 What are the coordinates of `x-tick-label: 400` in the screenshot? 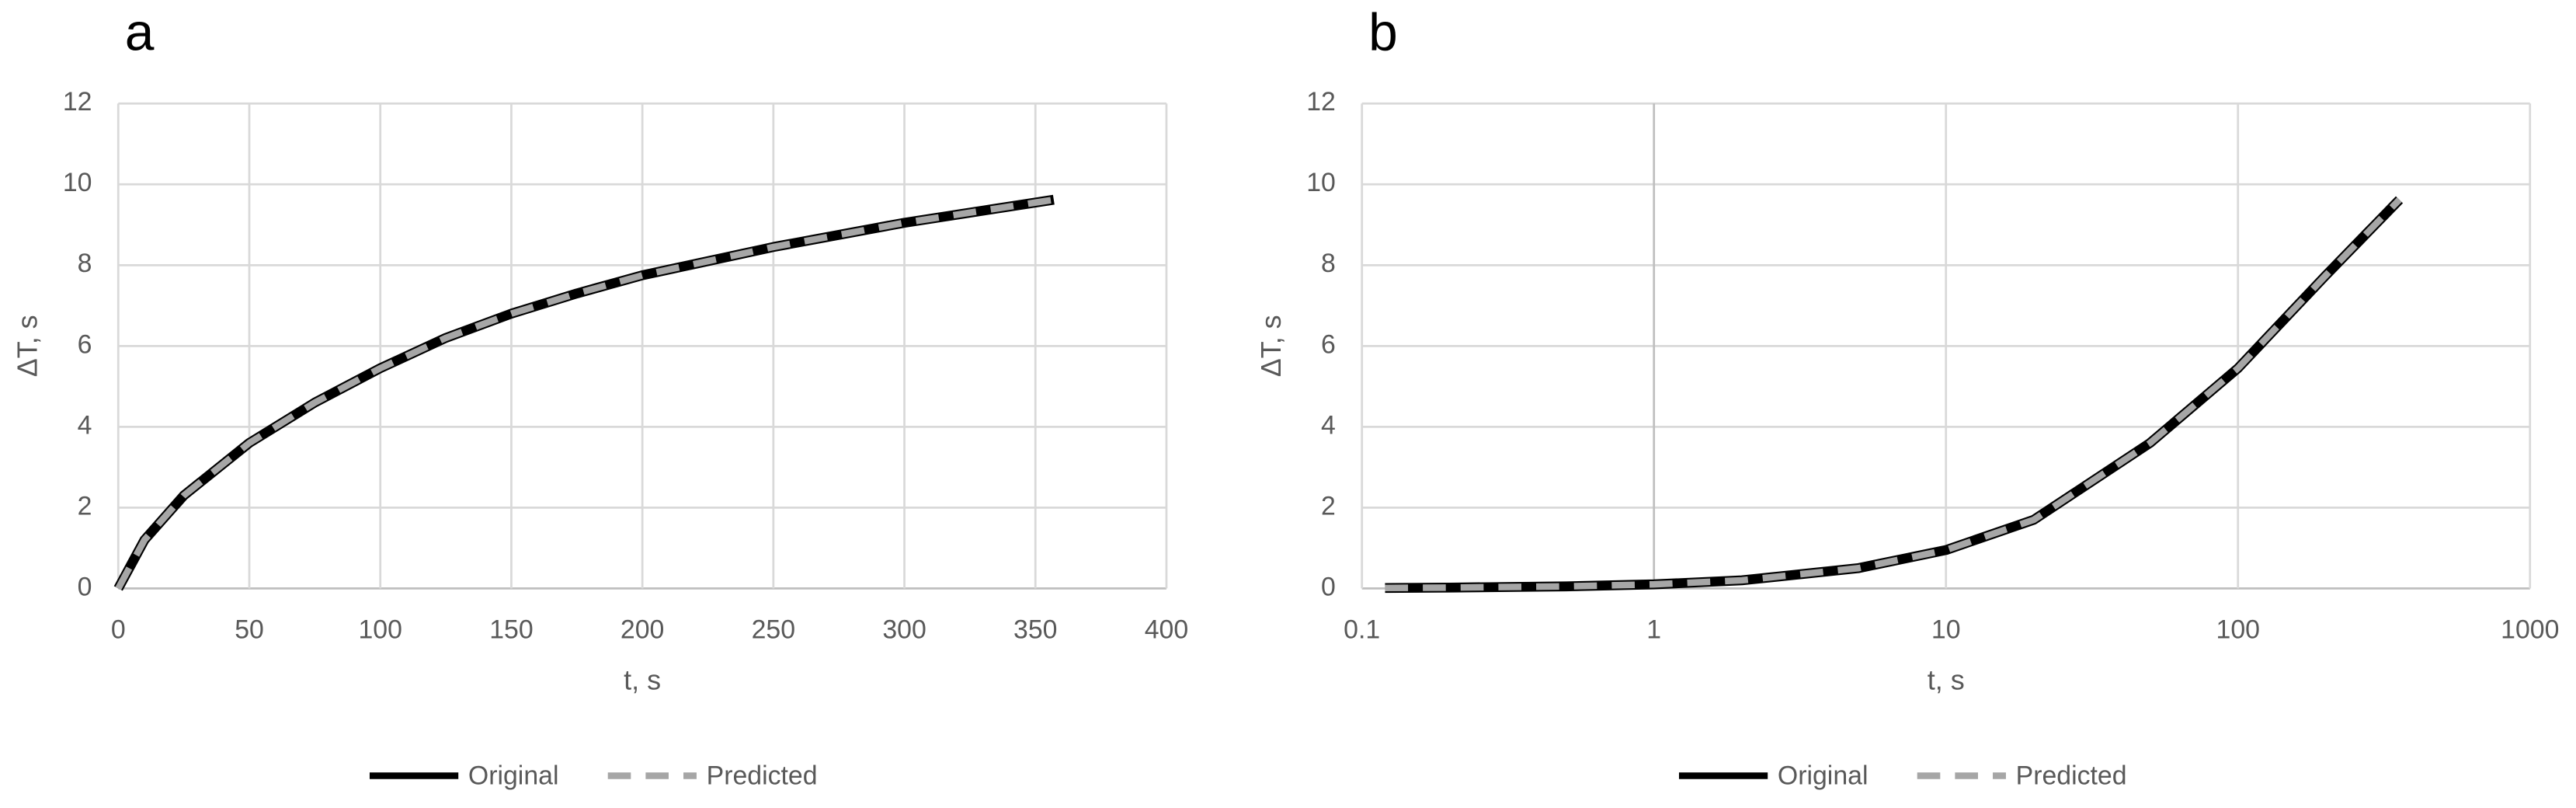 It's located at (1166, 629).